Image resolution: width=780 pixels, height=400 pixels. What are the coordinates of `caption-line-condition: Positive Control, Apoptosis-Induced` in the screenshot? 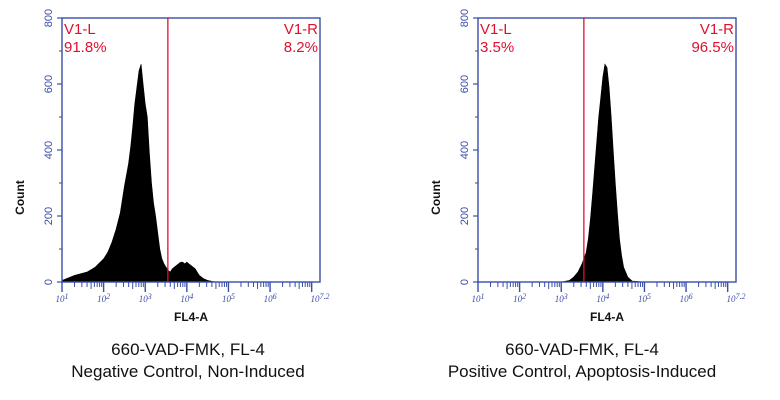 It's located at (582, 371).